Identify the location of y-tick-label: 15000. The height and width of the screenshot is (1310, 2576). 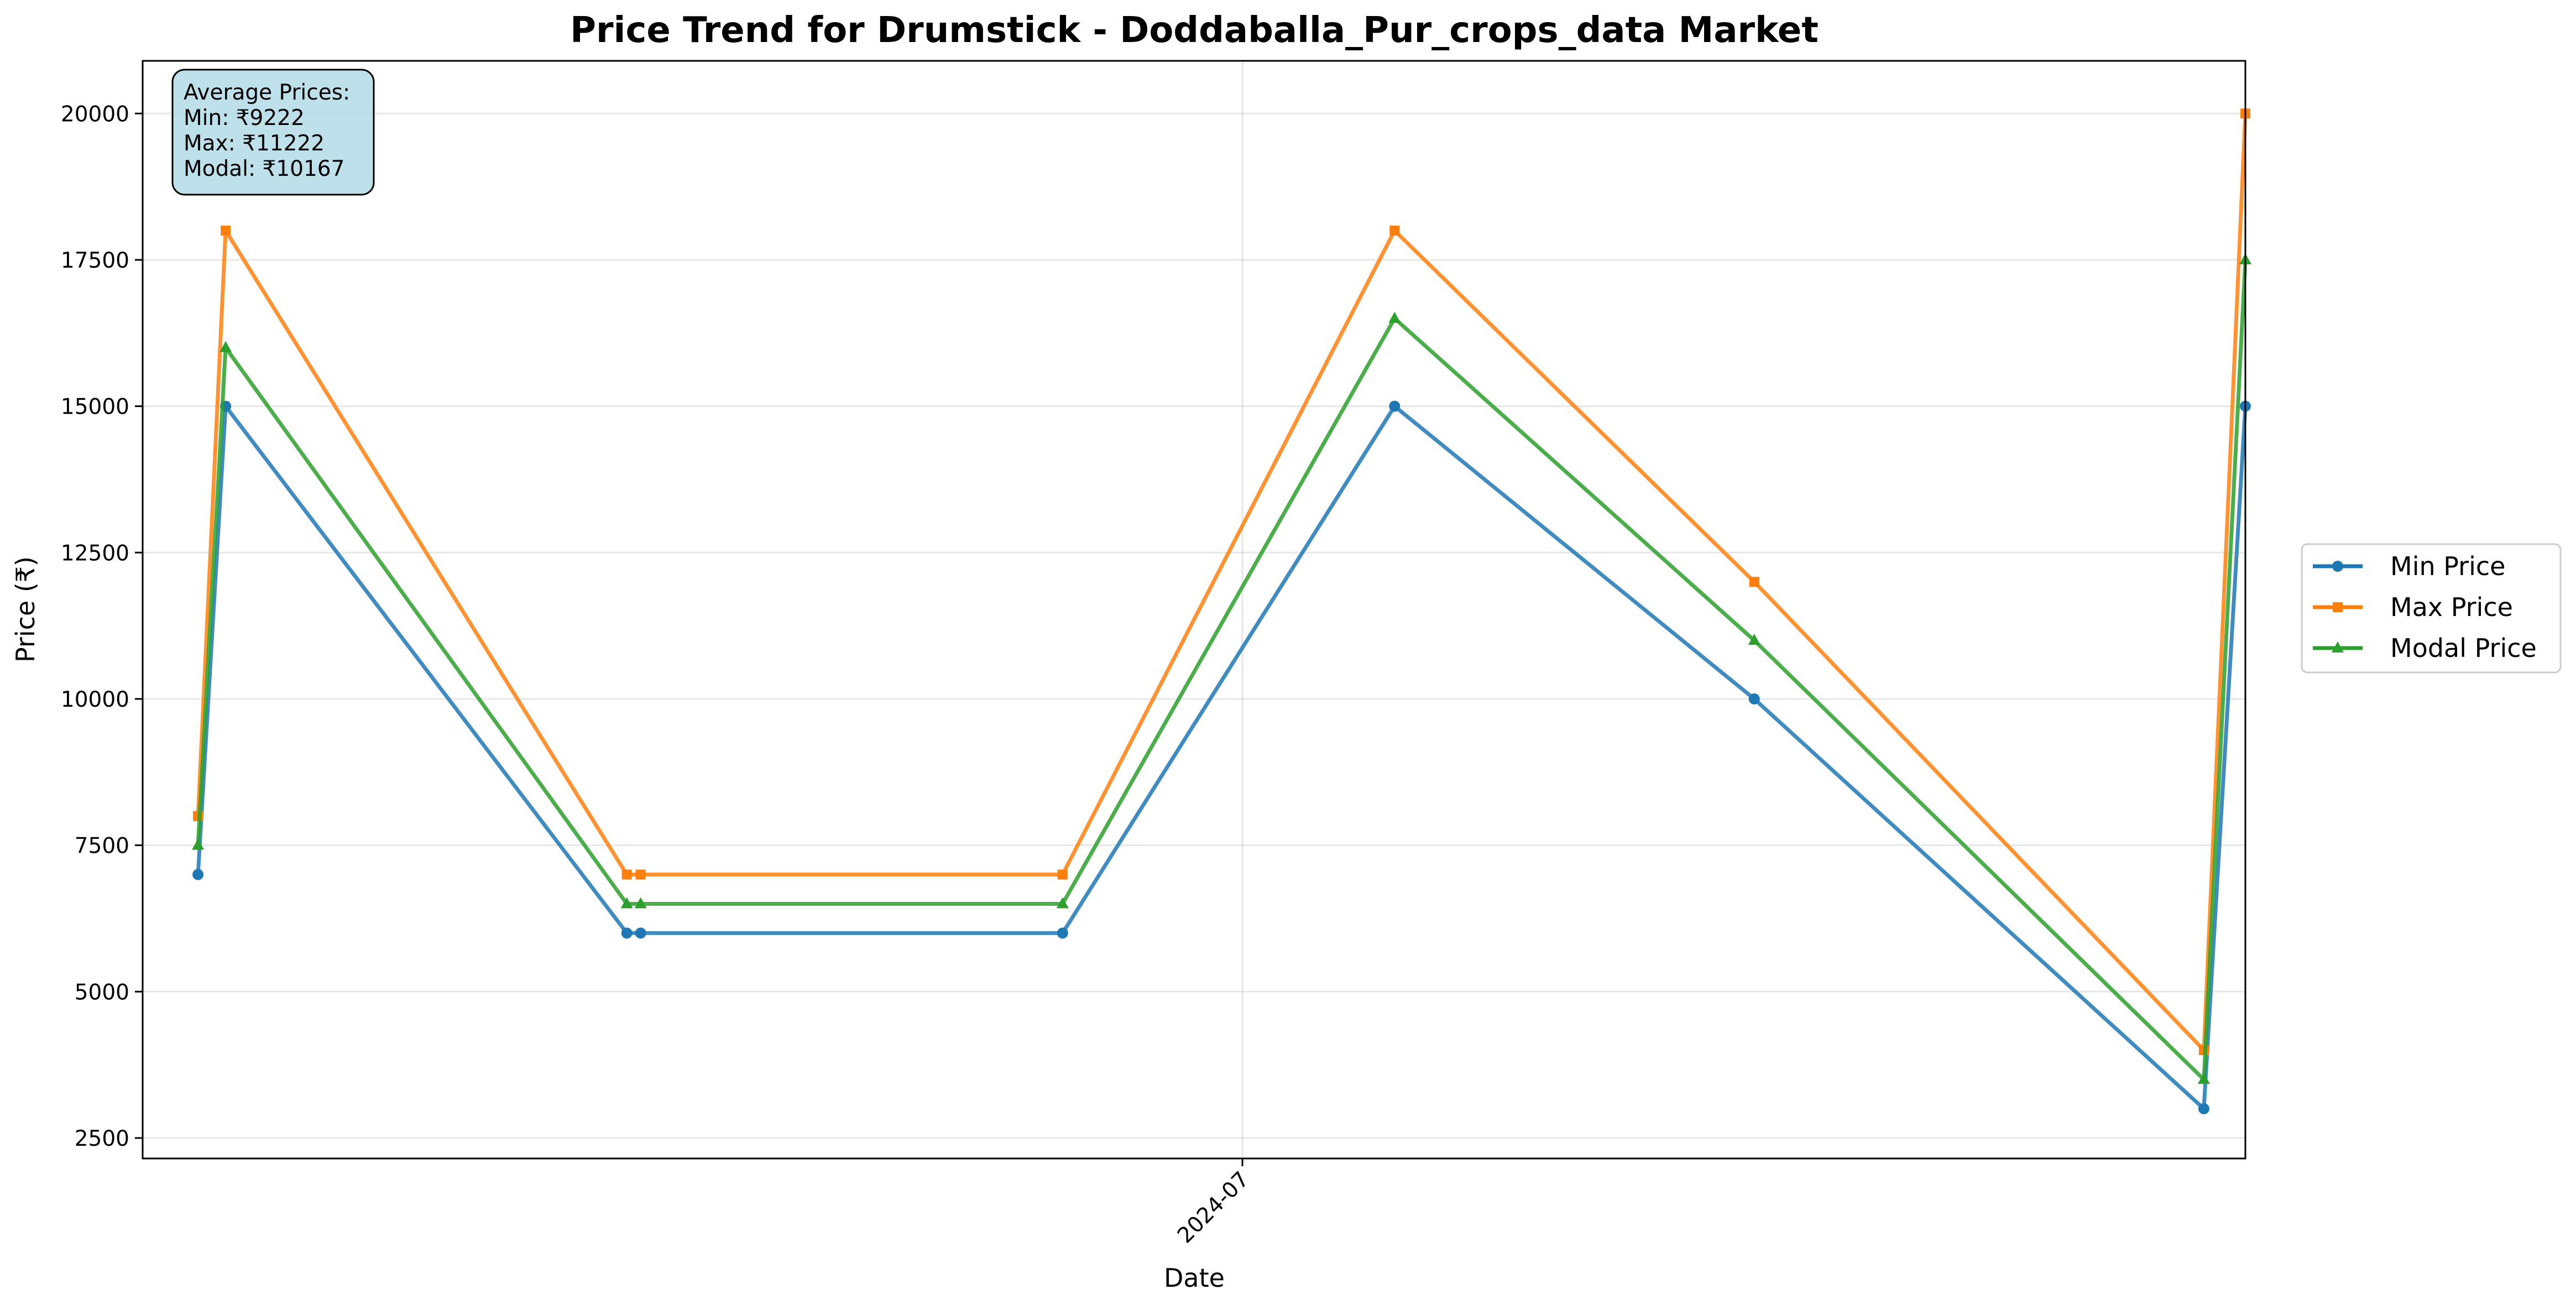
(95, 407).